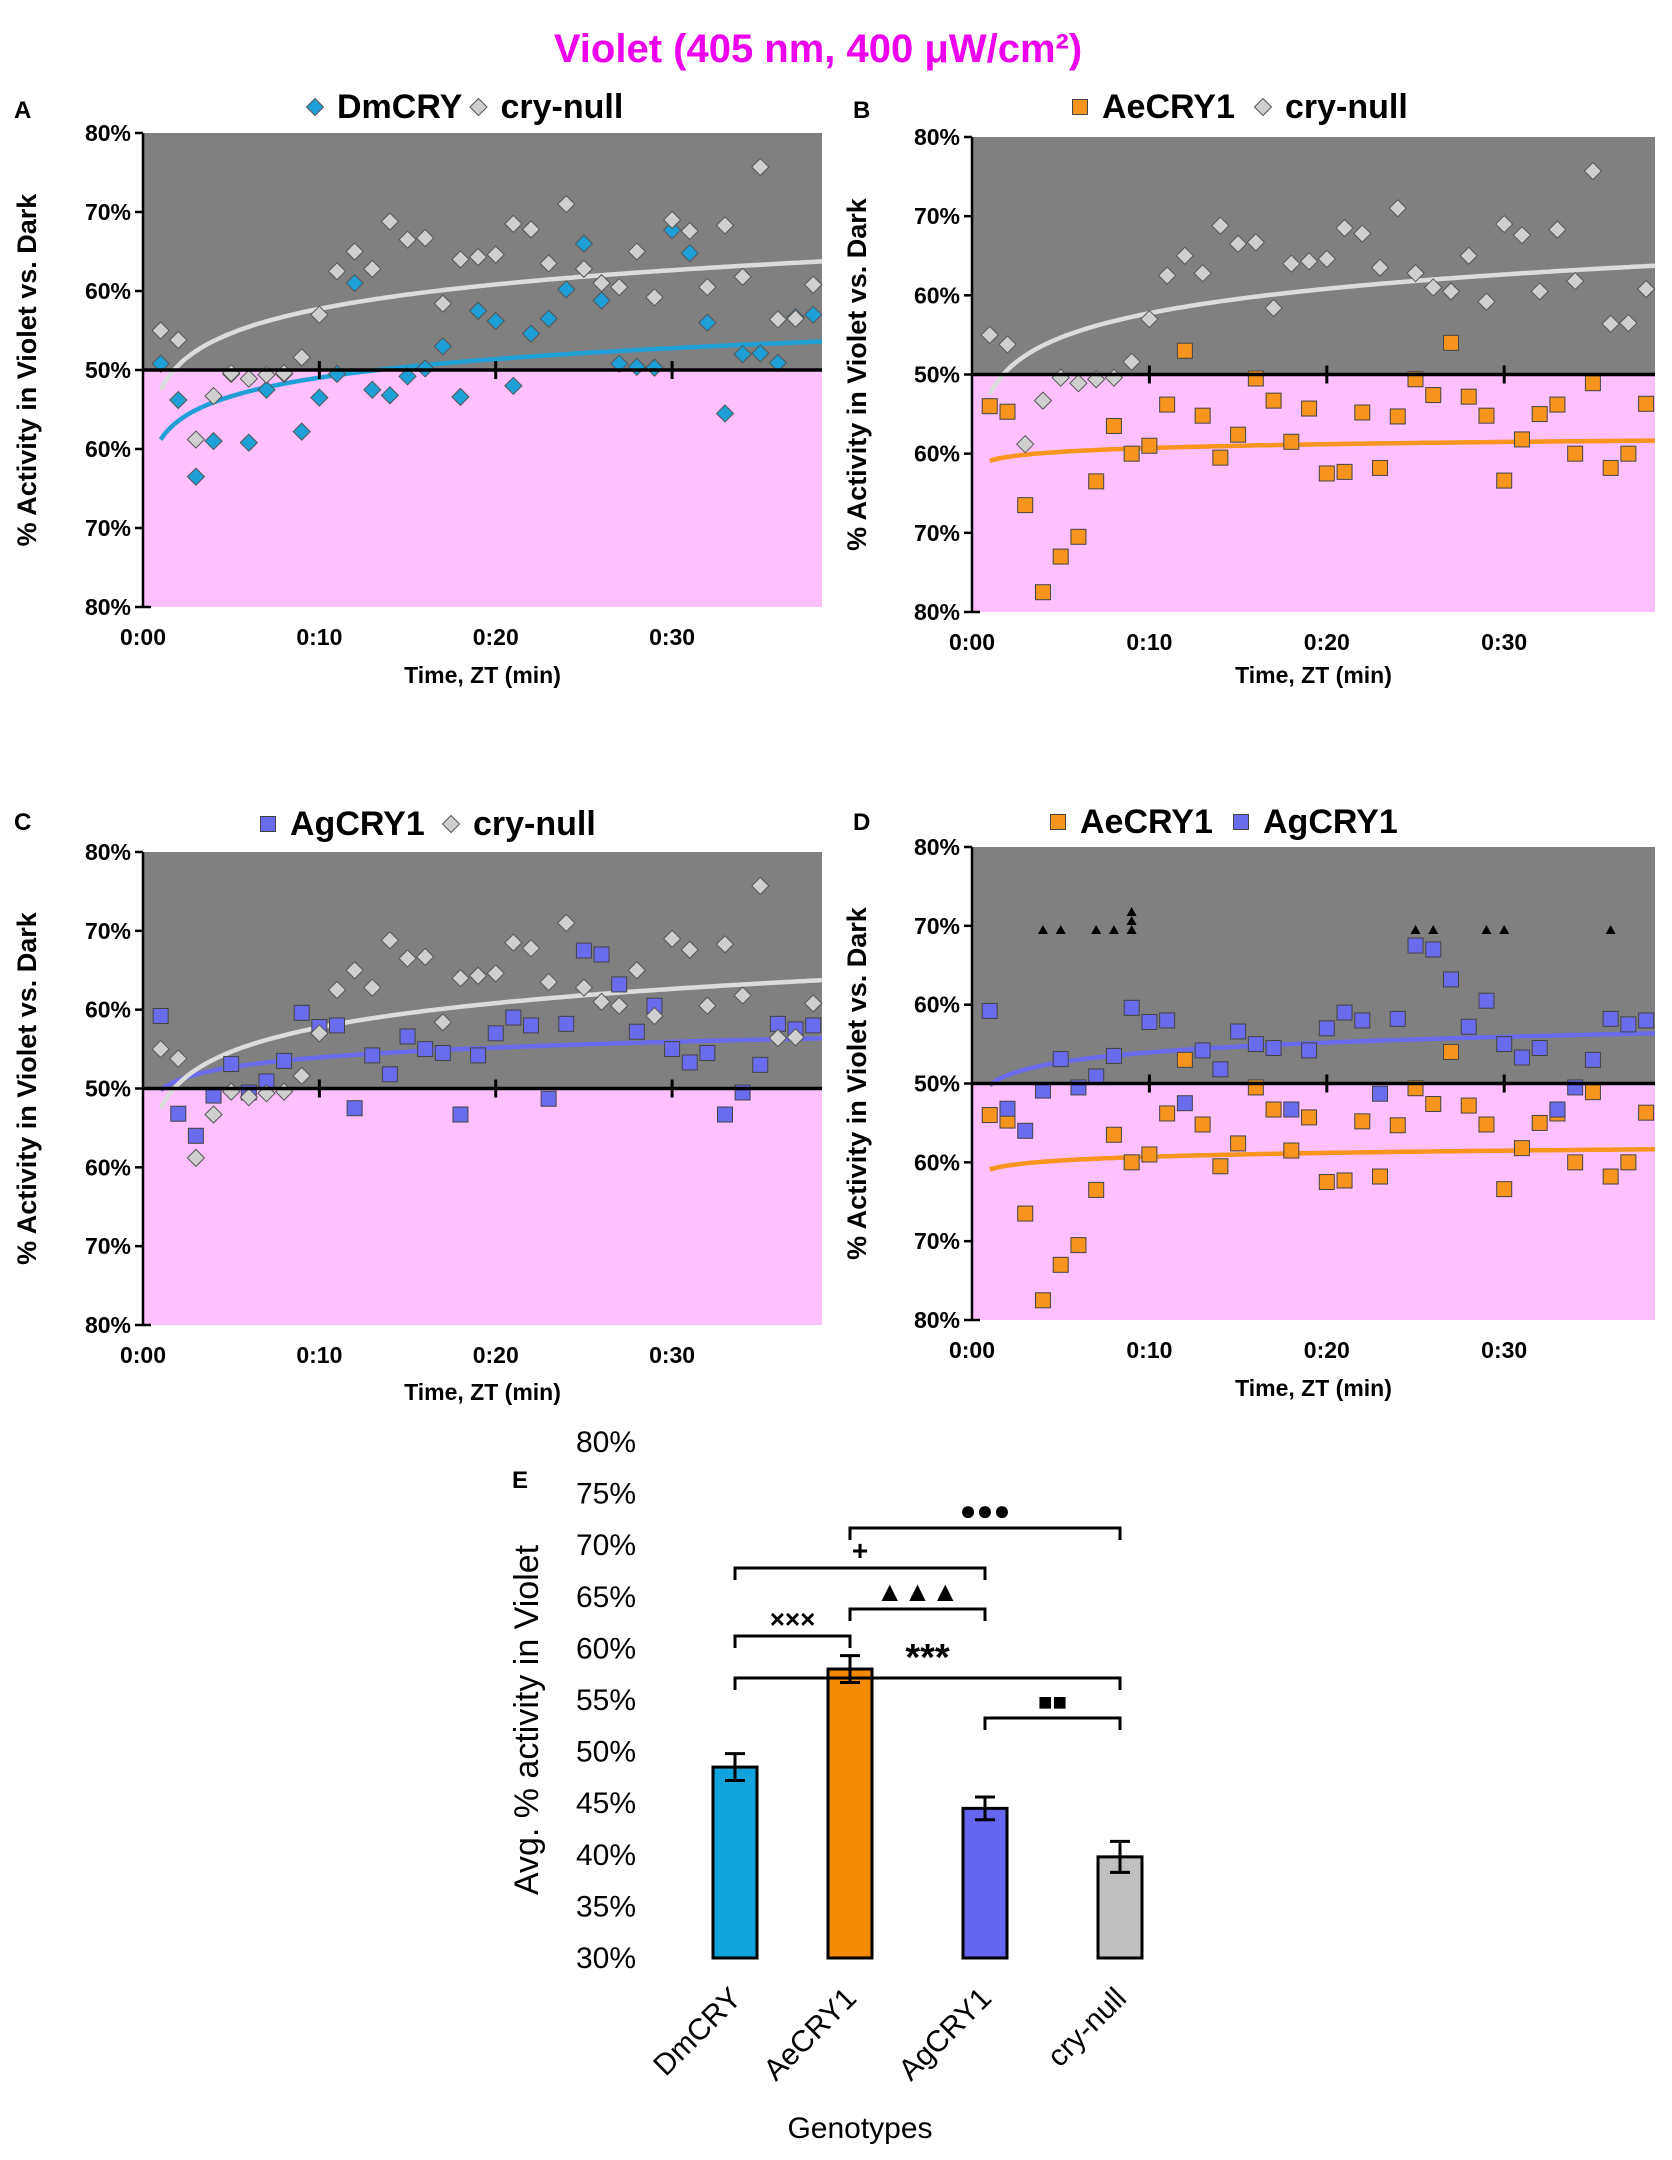 This screenshot has height=2160, width=1672. I want to click on panel-label: B, so click(861, 110).